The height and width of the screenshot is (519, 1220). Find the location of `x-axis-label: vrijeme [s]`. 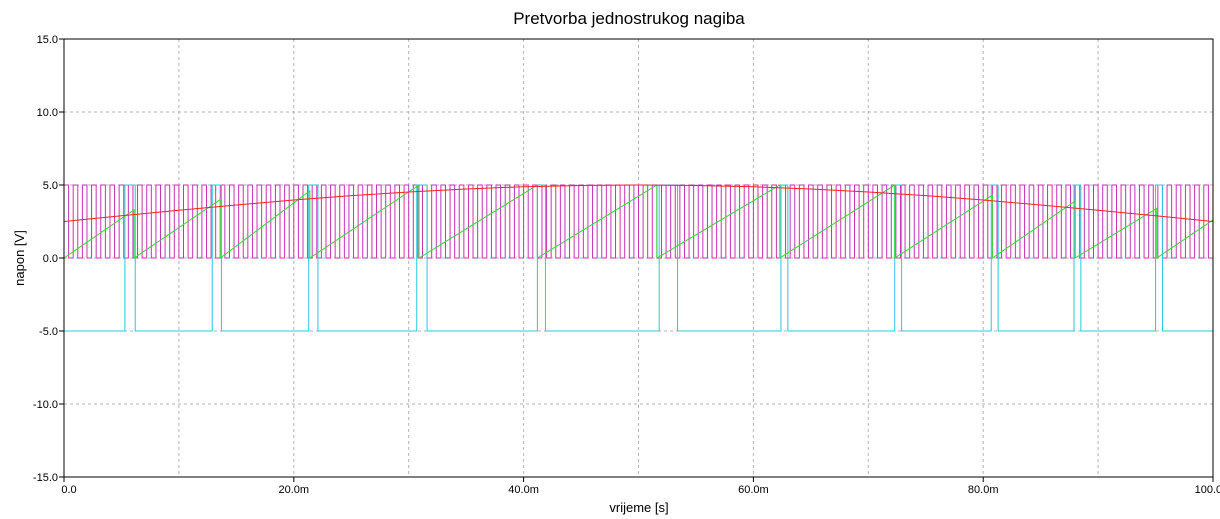

x-axis-label: vrijeme [s] is located at coordinates (638, 507).